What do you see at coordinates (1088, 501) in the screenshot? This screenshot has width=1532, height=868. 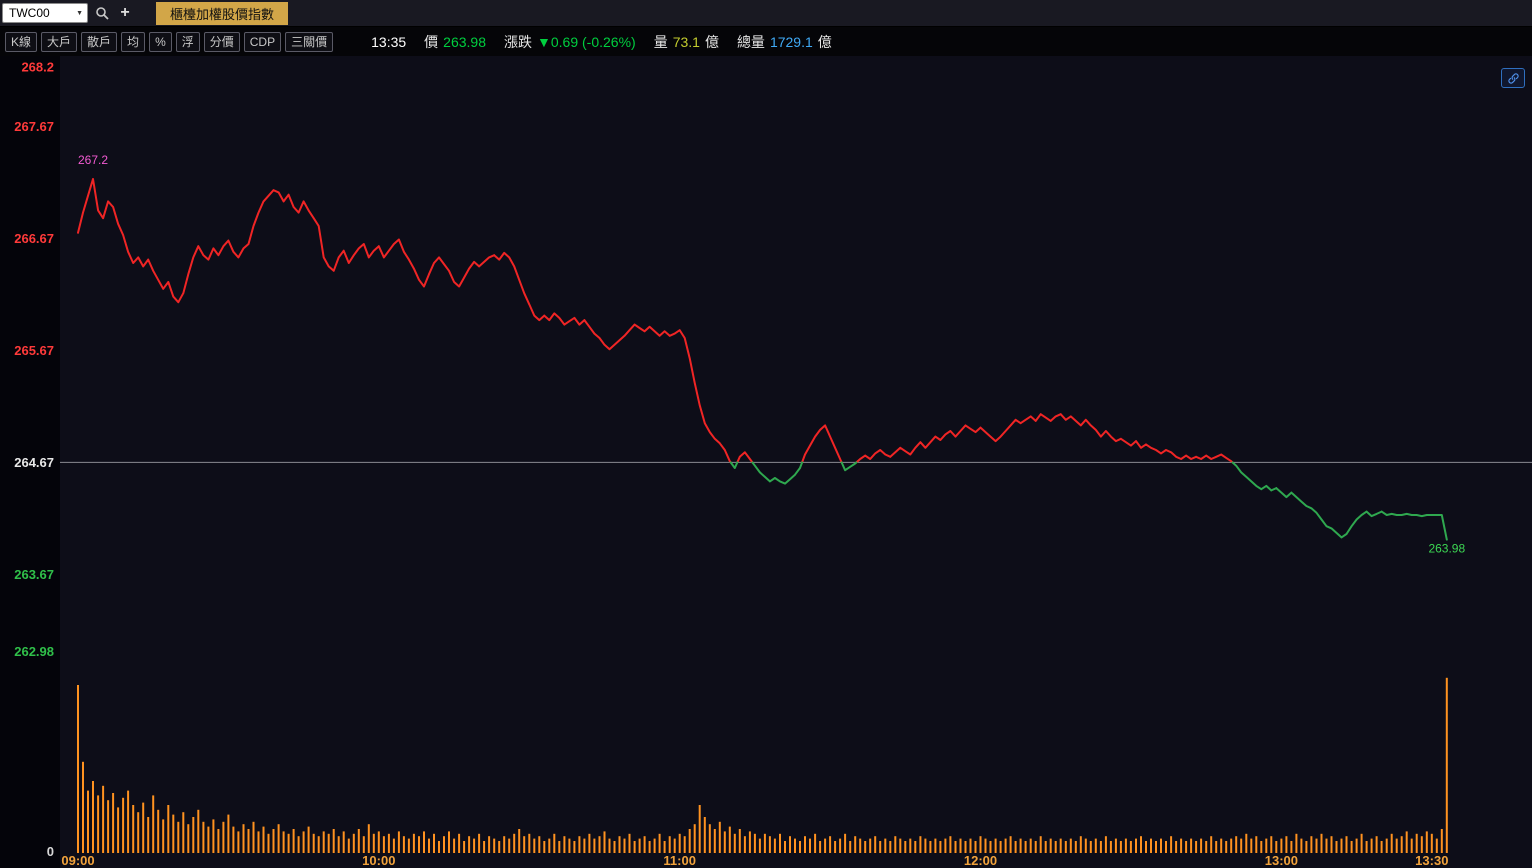 I see `price-line-down` at bounding box center [1088, 501].